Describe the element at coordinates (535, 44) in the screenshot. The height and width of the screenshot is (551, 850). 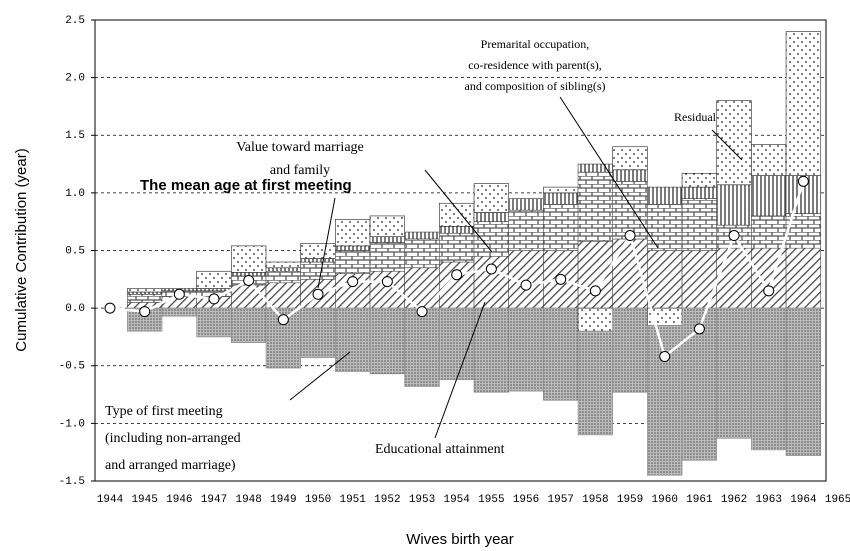
I see `annotation: Premarital occupation,` at that location.